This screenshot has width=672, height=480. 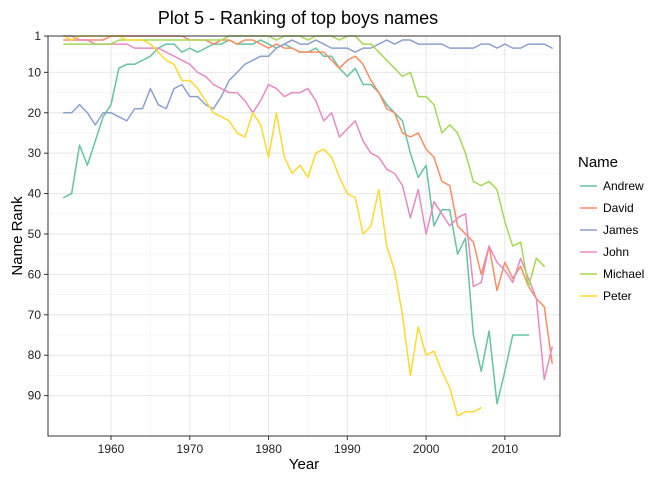 I want to click on y-tick-label: 40, so click(x=35, y=194).